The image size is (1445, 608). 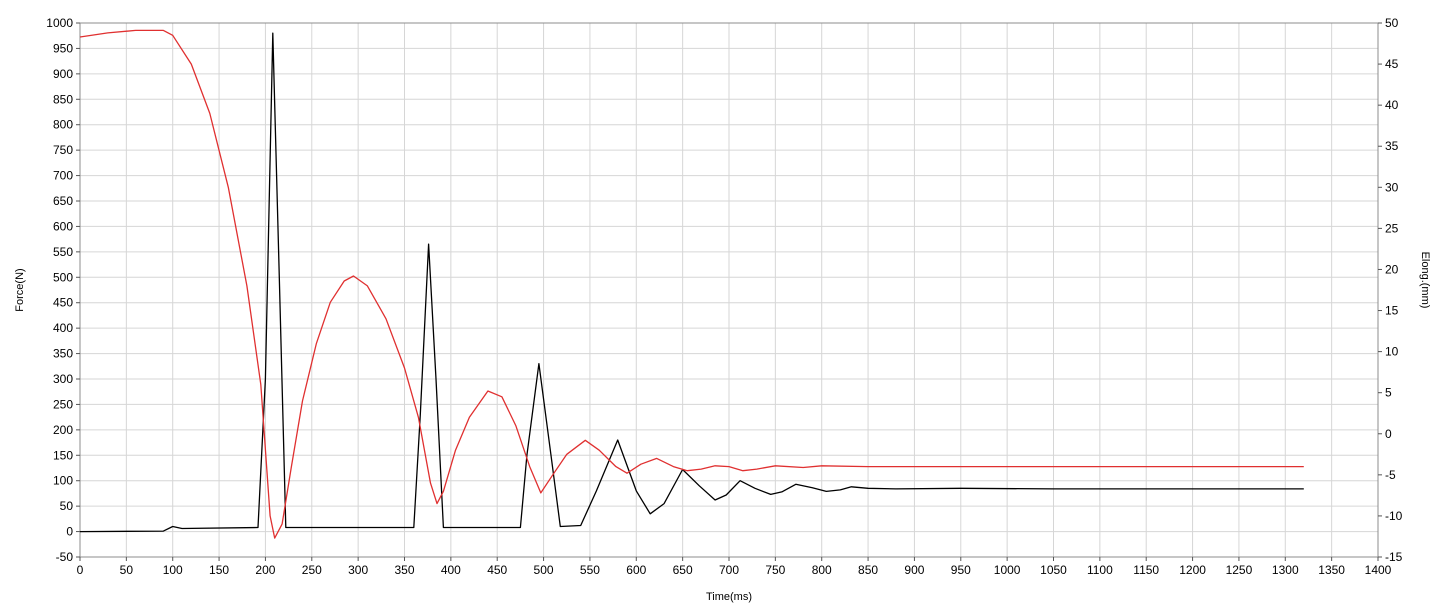 What do you see at coordinates (1392, 352) in the screenshot?
I see `y-right-tick-label: 10` at bounding box center [1392, 352].